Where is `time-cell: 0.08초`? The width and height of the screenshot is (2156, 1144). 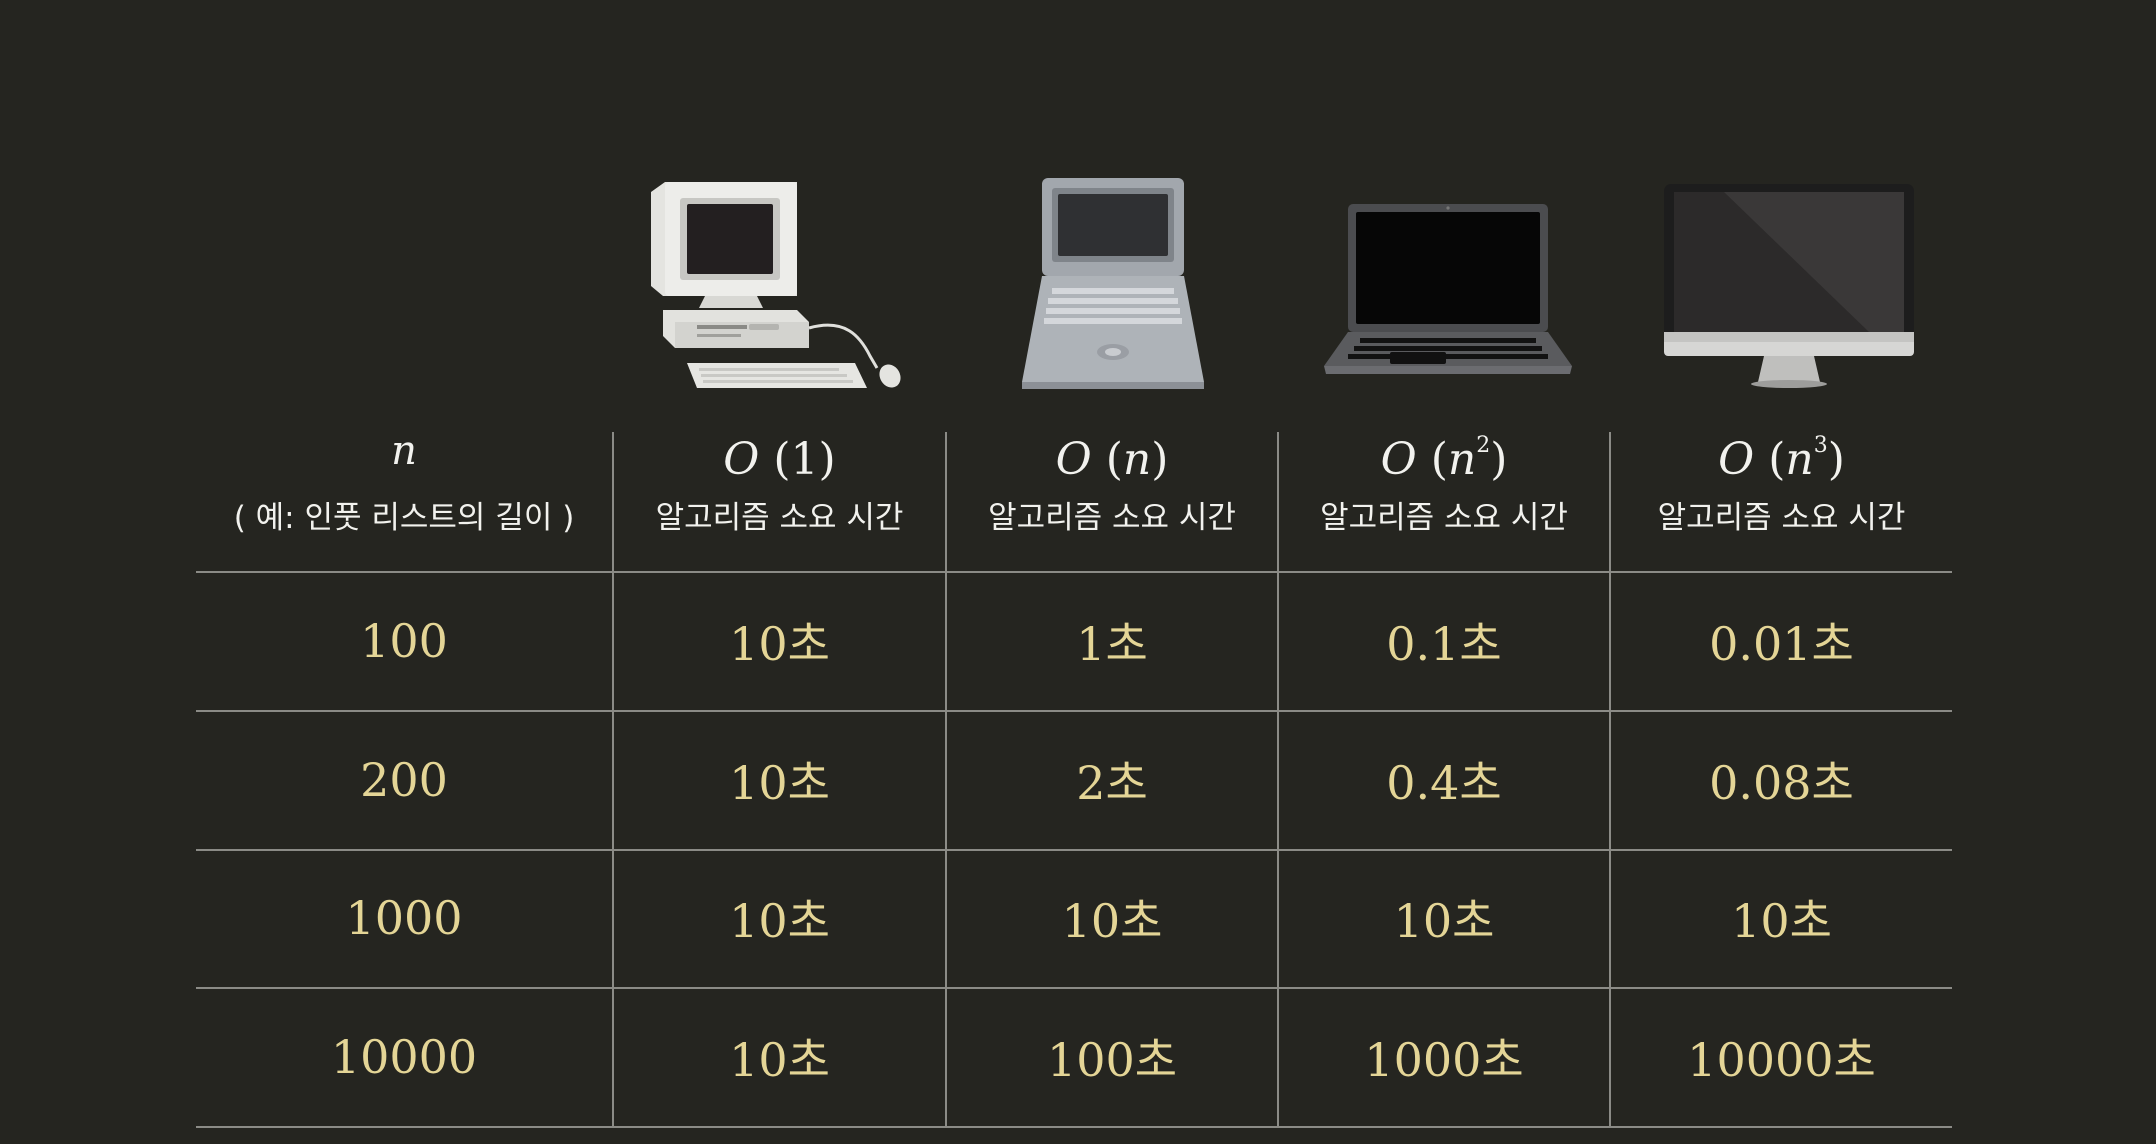 time-cell: 0.08초 is located at coordinates (1781, 783).